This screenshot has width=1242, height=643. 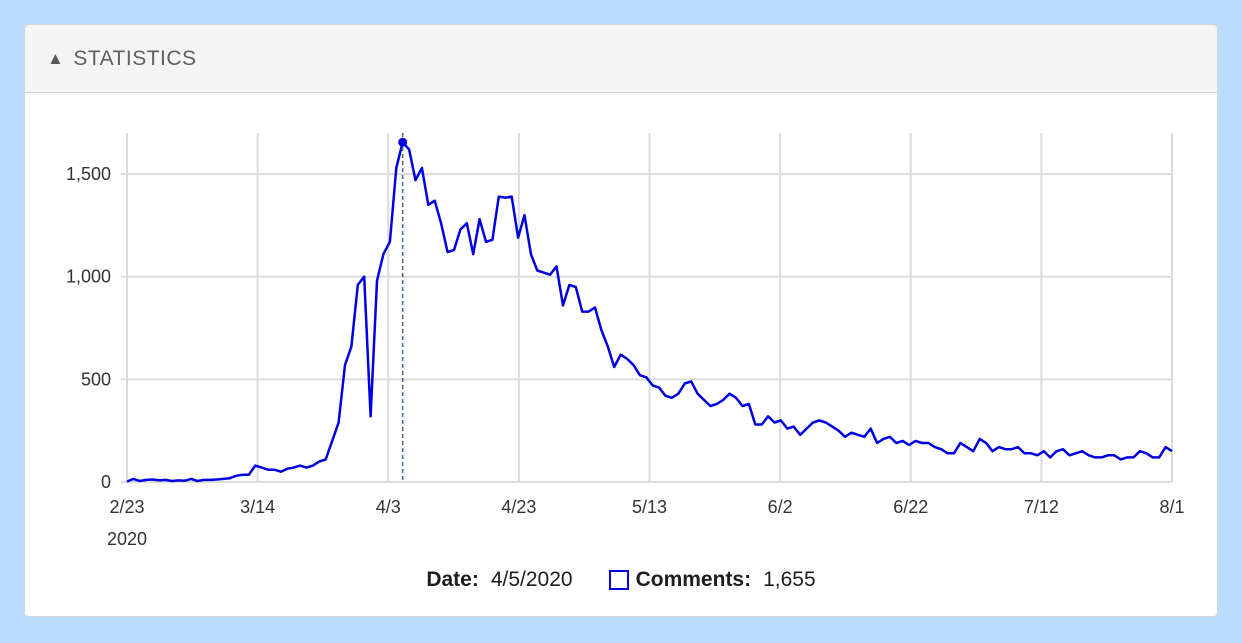 I want to click on x-tick-label: 2/23, so click(x=126, y=507).